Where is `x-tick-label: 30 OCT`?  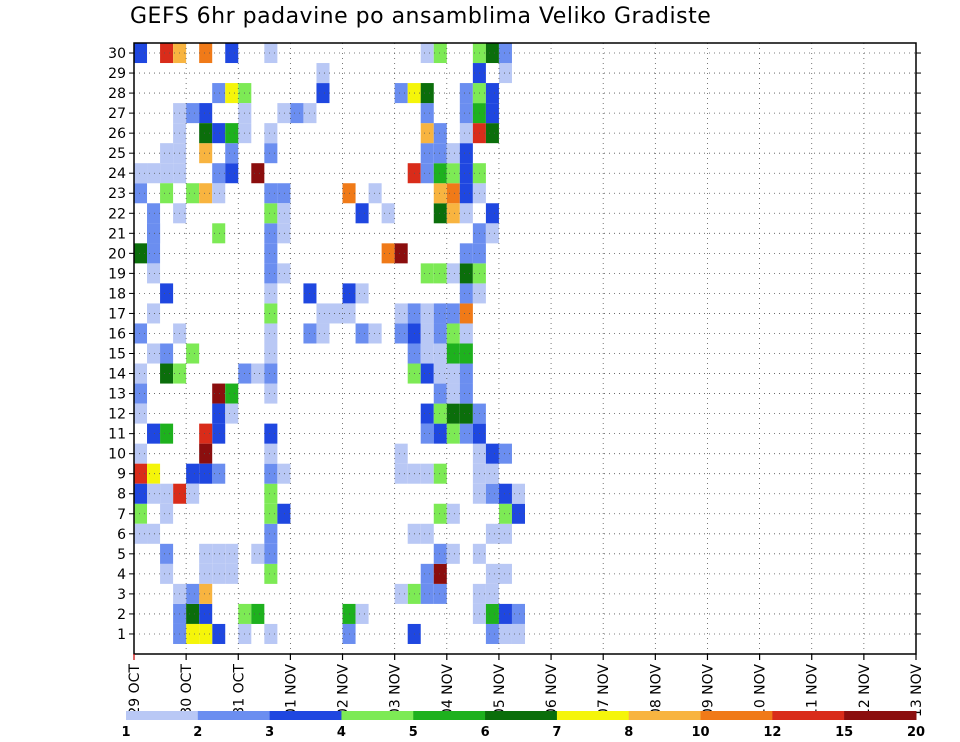
x-tick-label: 30 OCT is located at coordinates (187, 690).